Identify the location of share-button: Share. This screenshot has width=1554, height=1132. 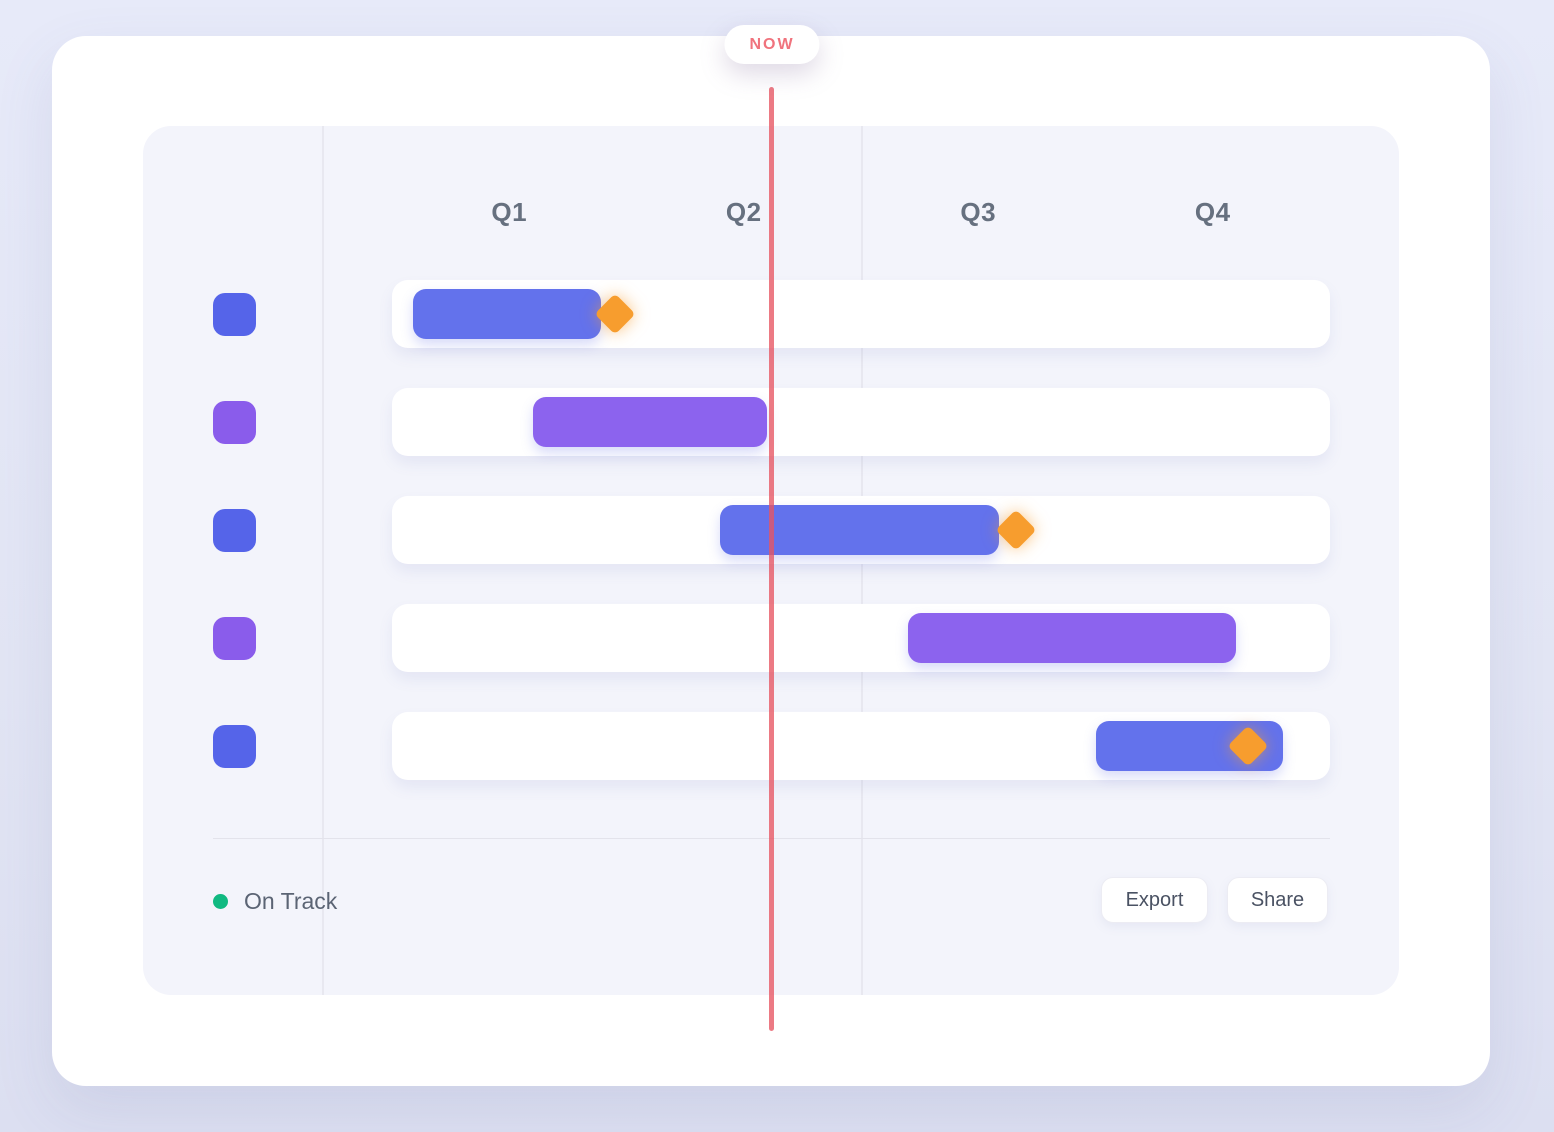
(1277, 900).